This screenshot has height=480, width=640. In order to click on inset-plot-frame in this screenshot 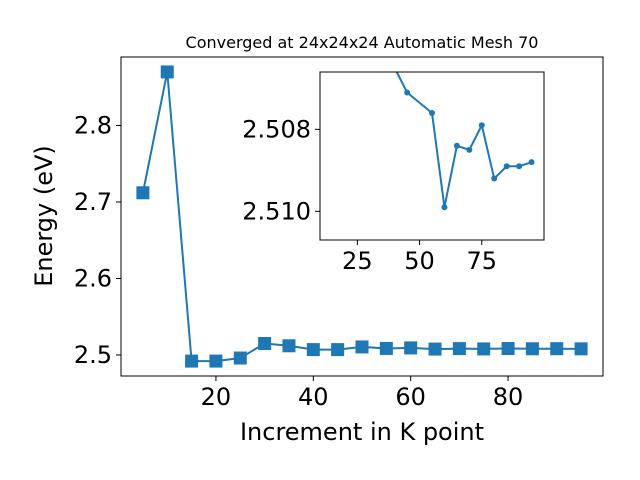, I will do `click(432, 156)`.